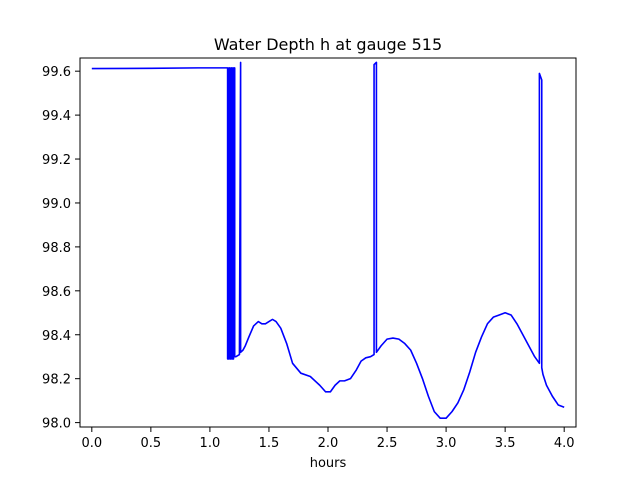 Image resolution: width=640 pixels, height=480 pixels. Describe the element at coordinates (56, 380) in the screenshot. I see `y-tick-label: 98.2` at that location.